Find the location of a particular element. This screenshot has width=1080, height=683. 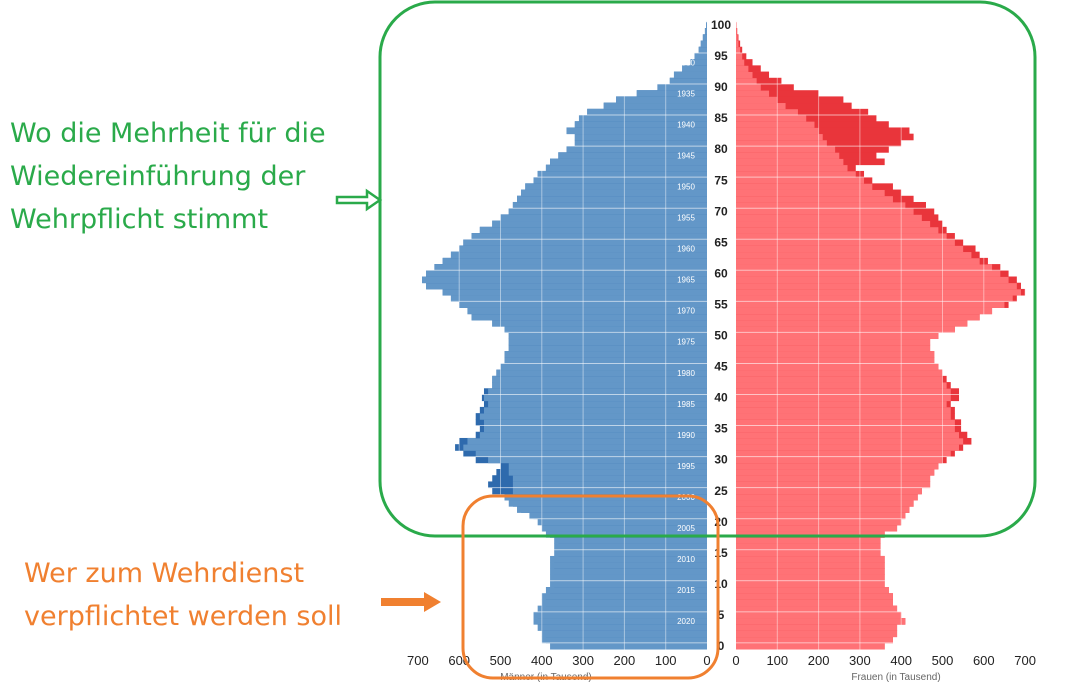

age-tick-label: 80 is located at coordinates (721, 149).